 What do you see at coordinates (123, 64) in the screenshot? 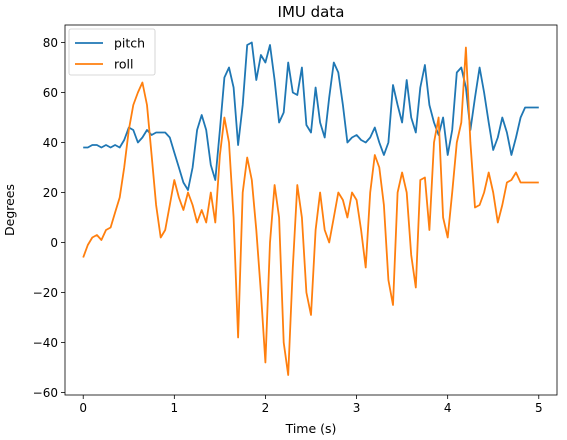
I see `legend-label-roll: roll` at bounding box center [123, 64].